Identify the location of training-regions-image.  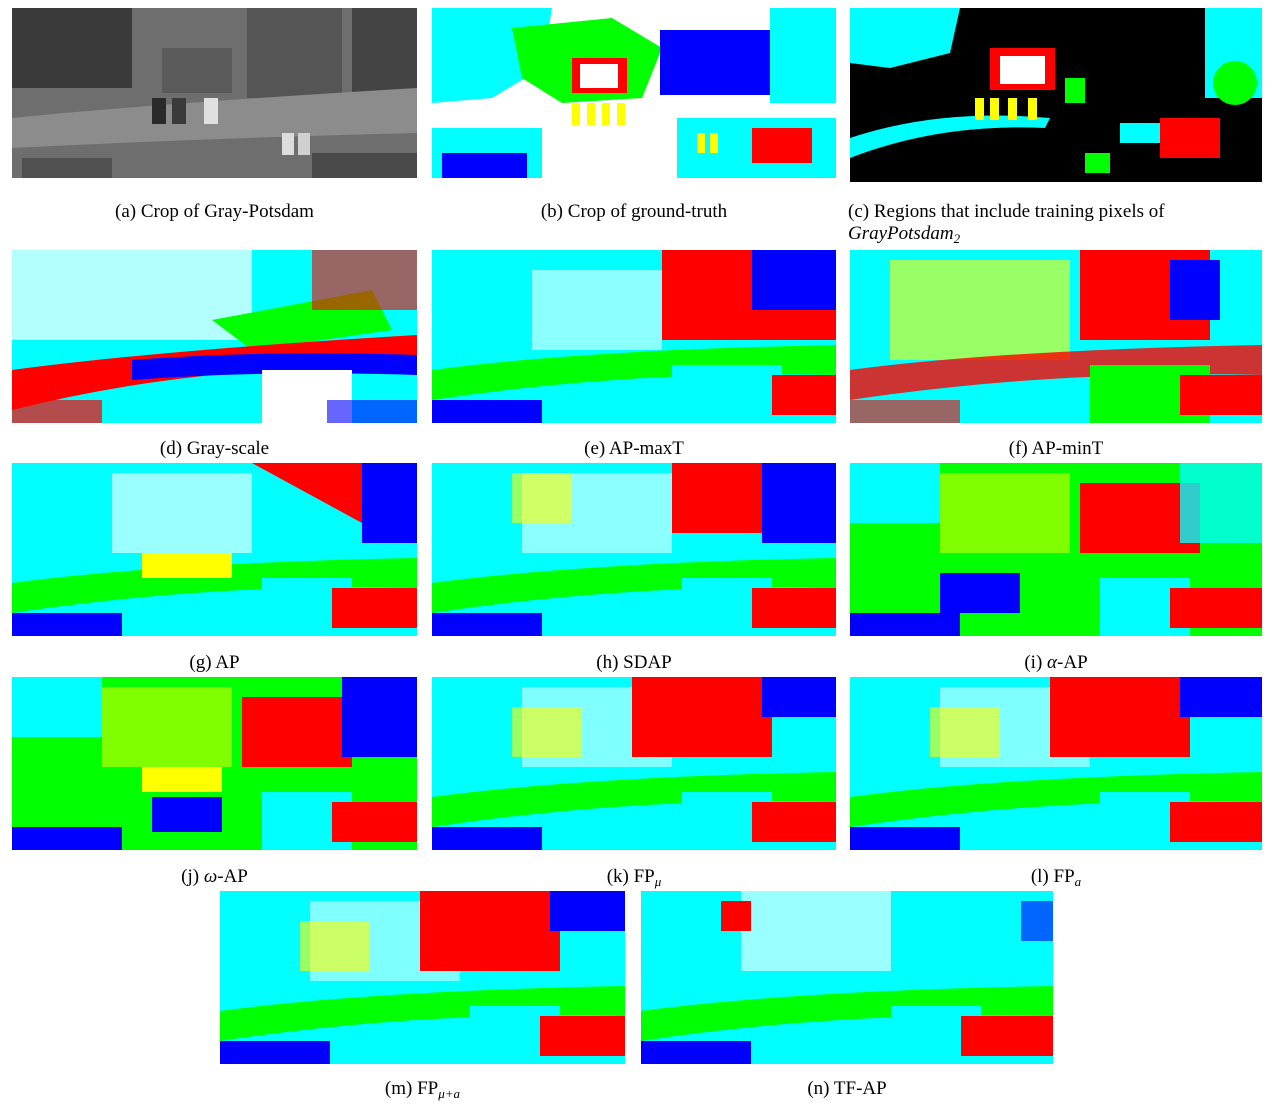
(1056, 95).